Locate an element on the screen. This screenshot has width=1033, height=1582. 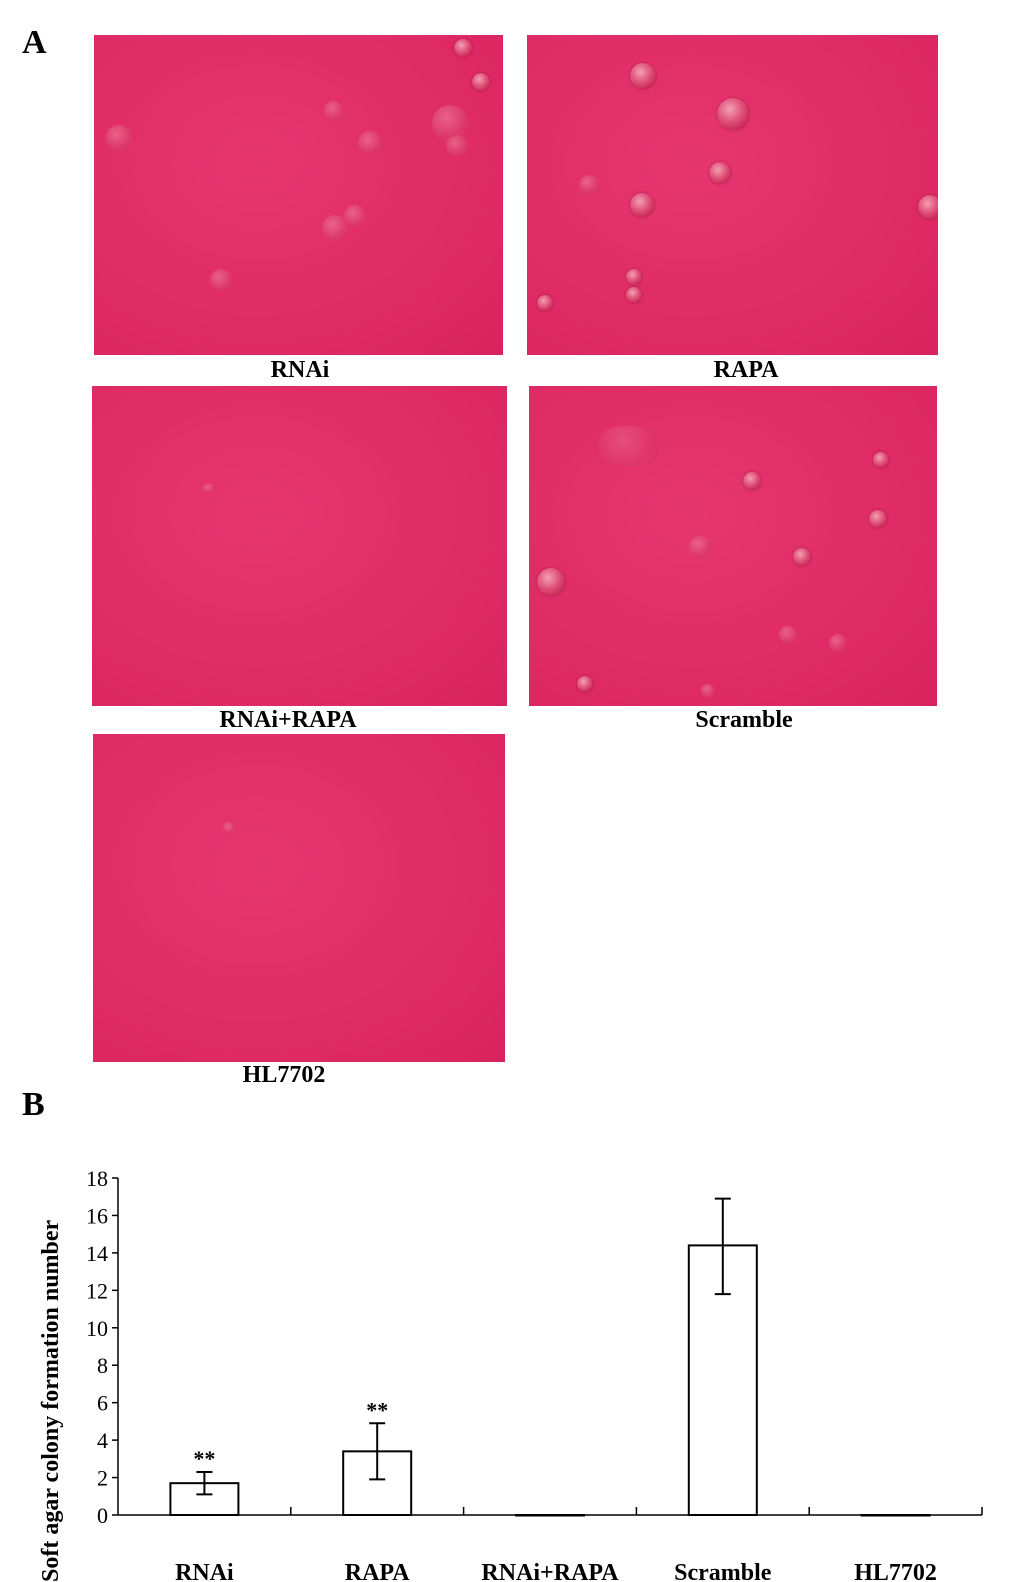
x-tick-label: HL7702 is located at coordinates (895, 1571).